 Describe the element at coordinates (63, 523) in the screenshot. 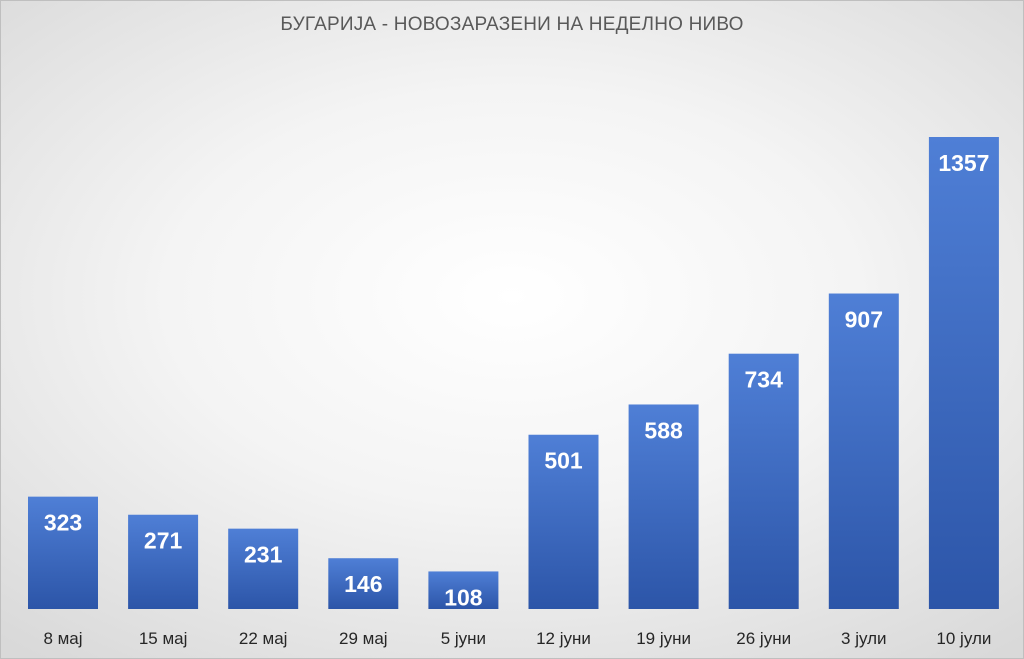

I see `bar-value-label: 323` at that location.